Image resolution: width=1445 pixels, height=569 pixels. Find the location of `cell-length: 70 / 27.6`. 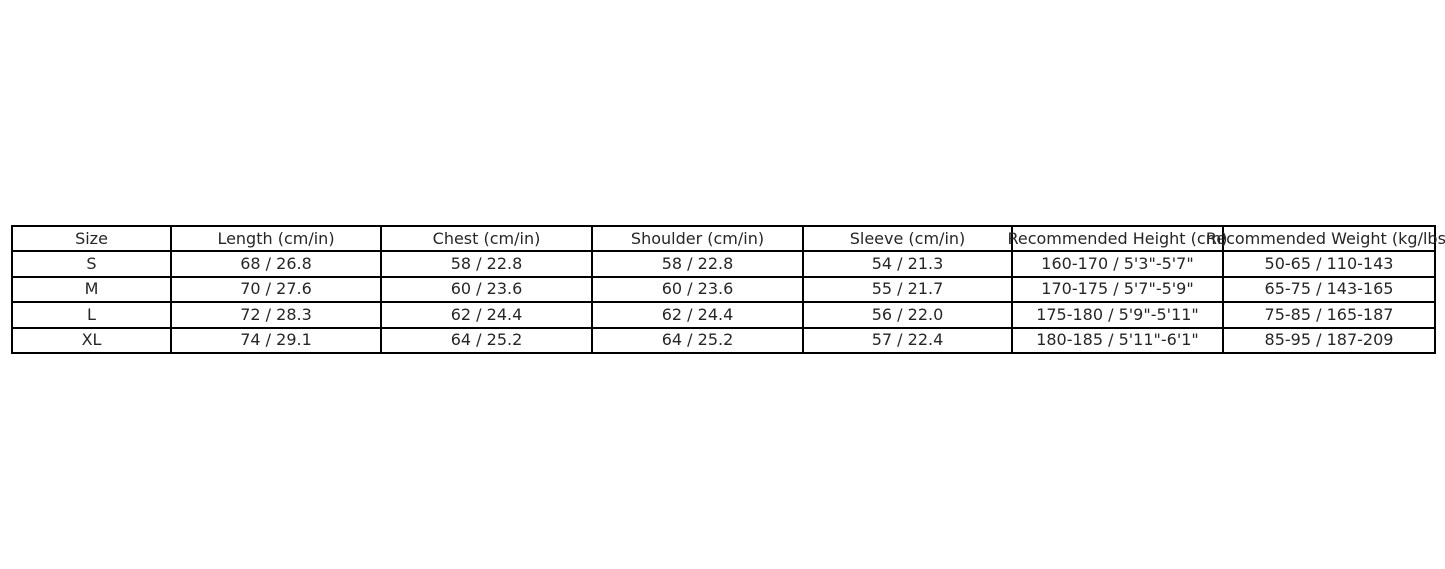

cell-length: 70 / 27.6 is located at coordinates (276, 289).